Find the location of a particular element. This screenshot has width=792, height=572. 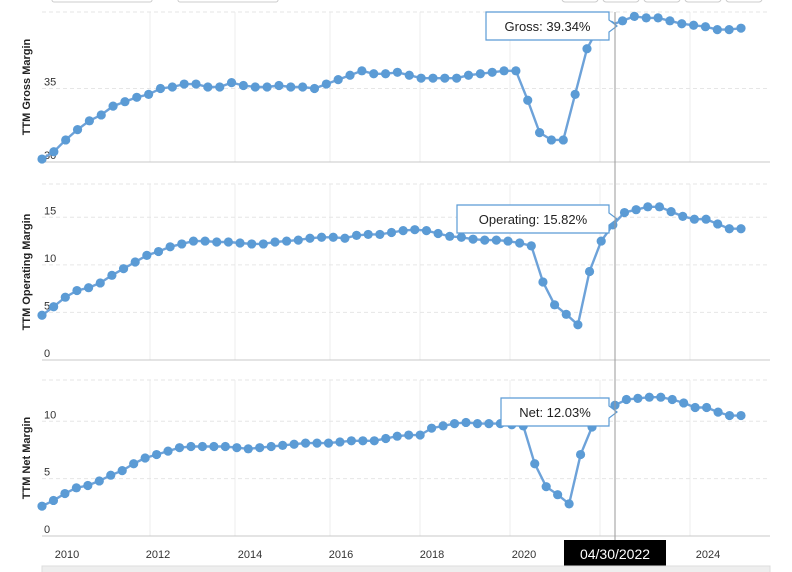

navigator-scrollbar is located at coordinates (406, 568).